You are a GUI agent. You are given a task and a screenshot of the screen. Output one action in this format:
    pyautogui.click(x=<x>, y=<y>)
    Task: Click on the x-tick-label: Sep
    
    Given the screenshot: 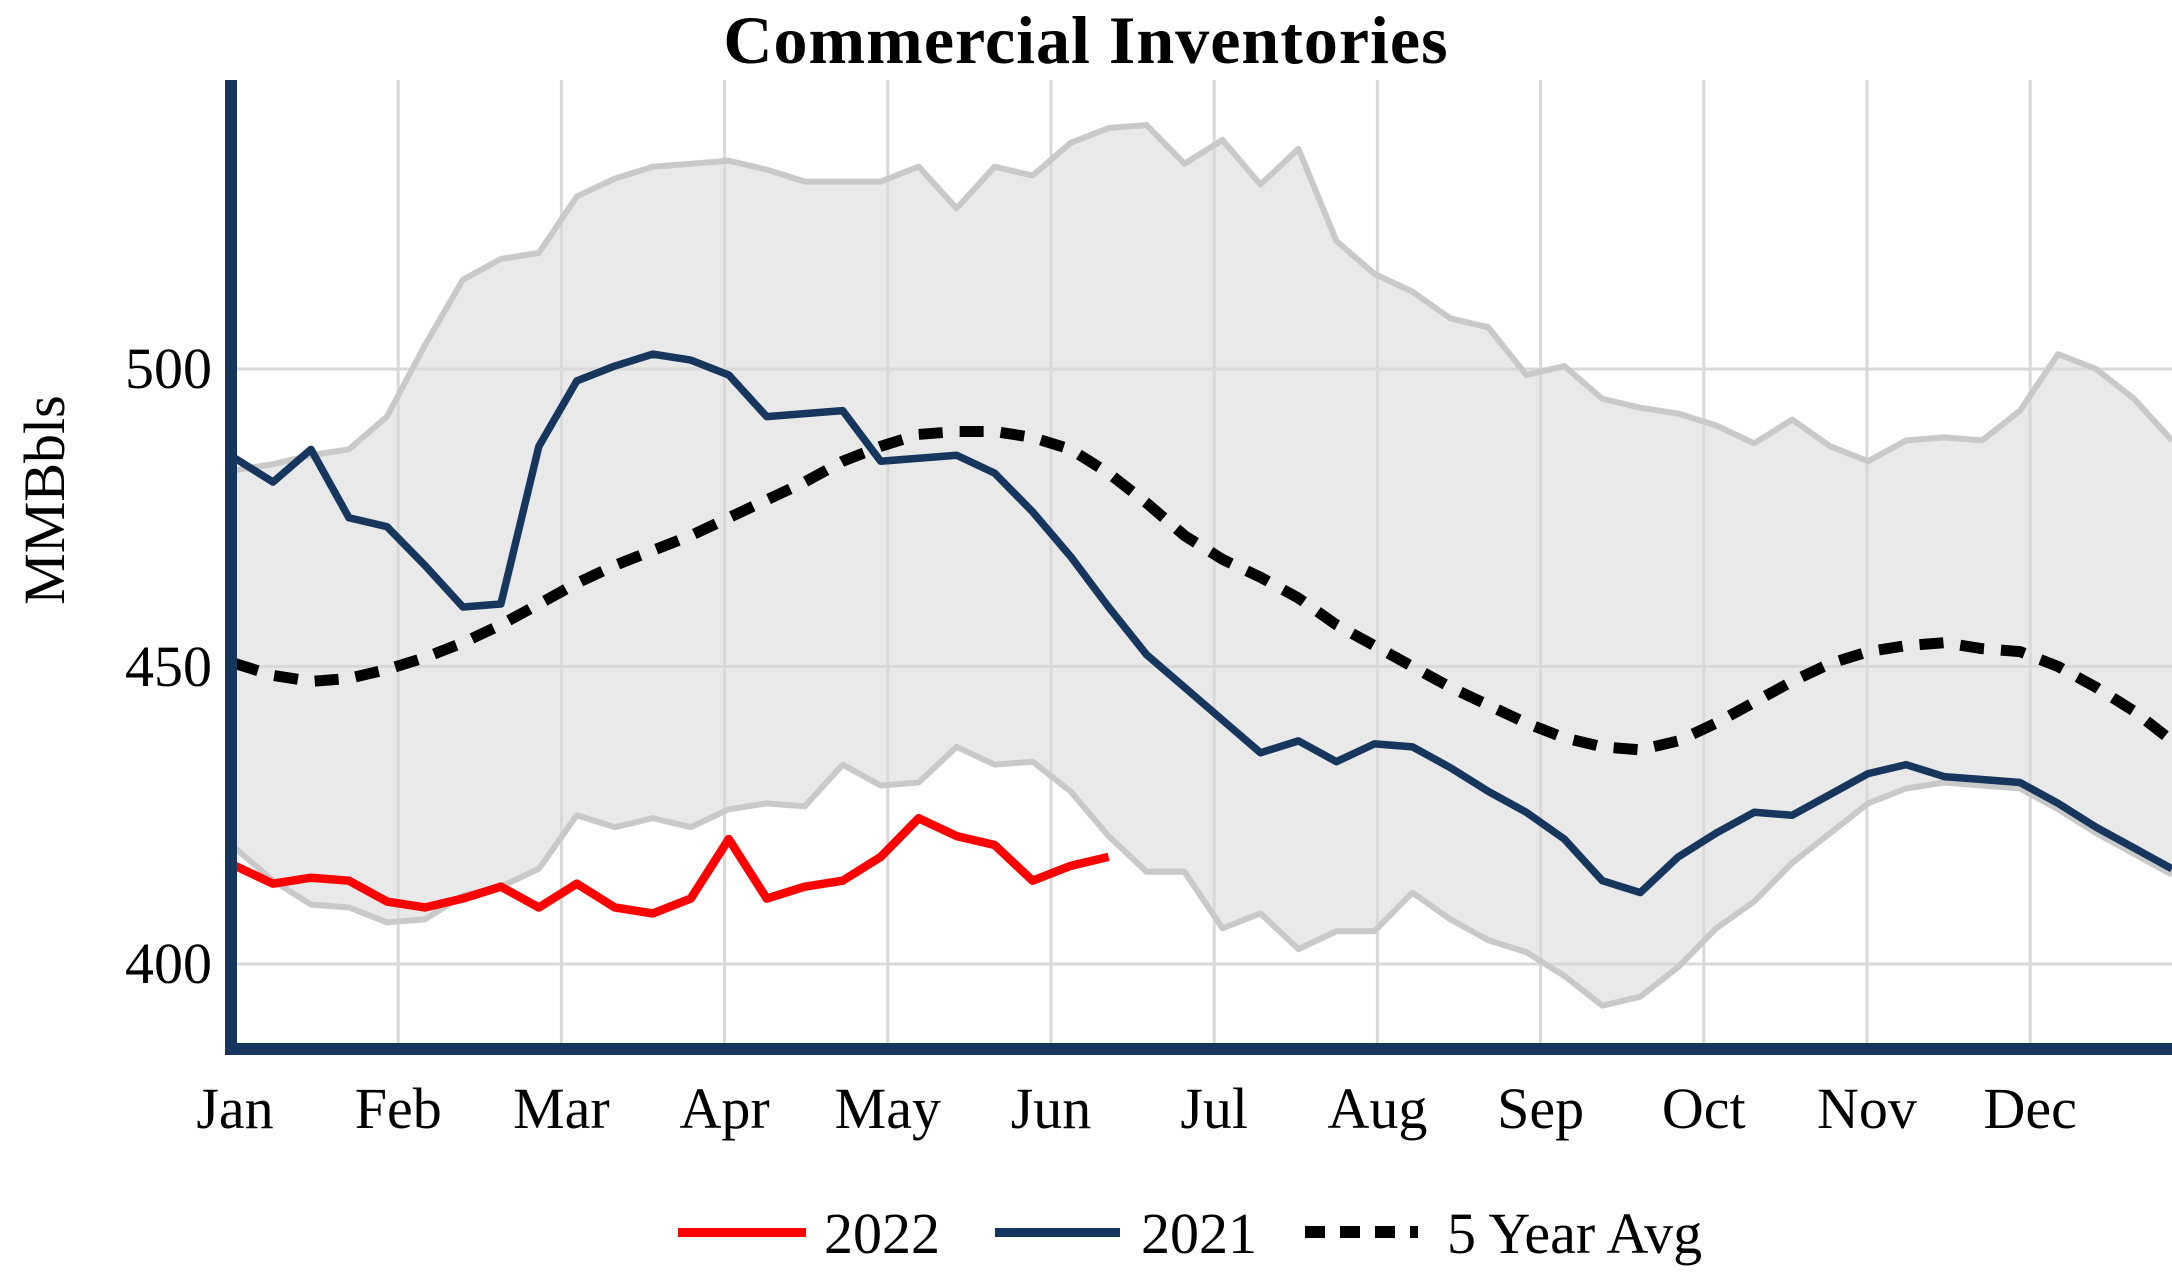 What is the action you would take?
    pyautogui.click(x=1541, y=1108)
    